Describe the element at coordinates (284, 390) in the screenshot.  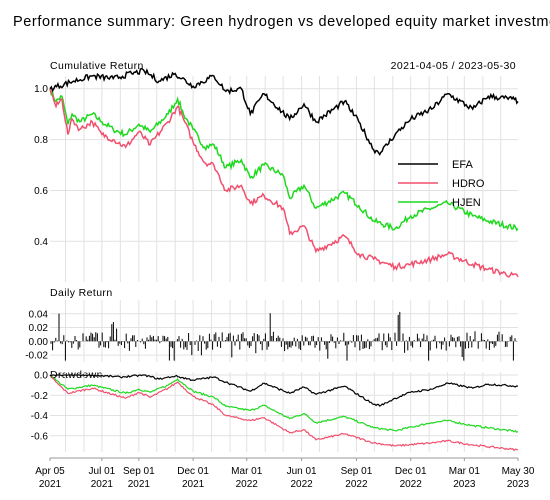
I see `drawdown-line-efa` at that location.